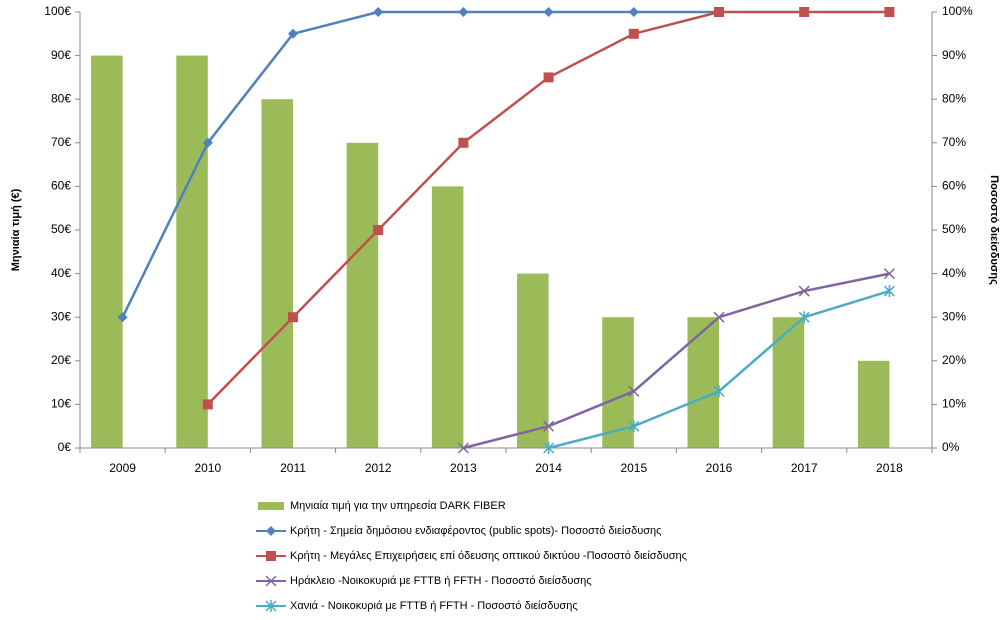 This screenshot has height=620, width=1006. Describe the element at coordinates (954, 186) in the screenshot. I see `y2-tick-label: 60%` at that location.